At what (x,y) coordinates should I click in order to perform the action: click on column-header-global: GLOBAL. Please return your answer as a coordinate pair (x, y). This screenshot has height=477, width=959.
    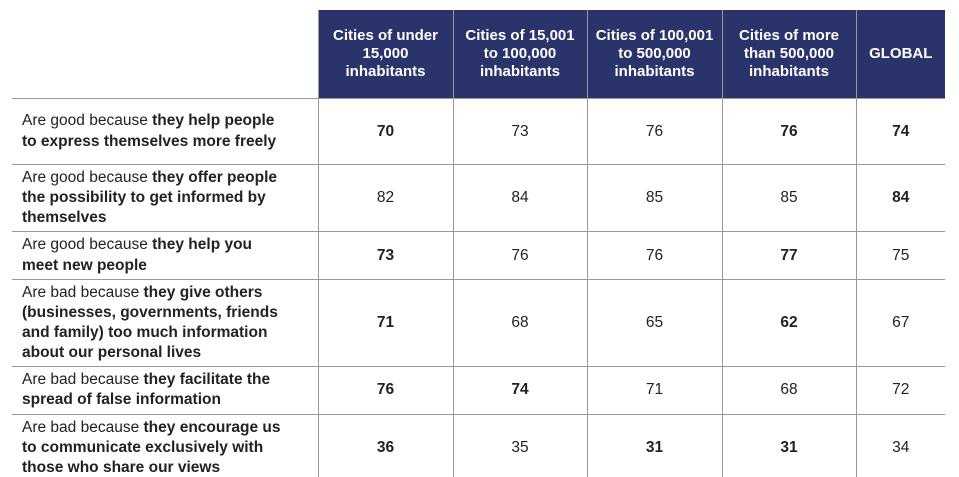
    Looking at the image, I should click on (900, 54).